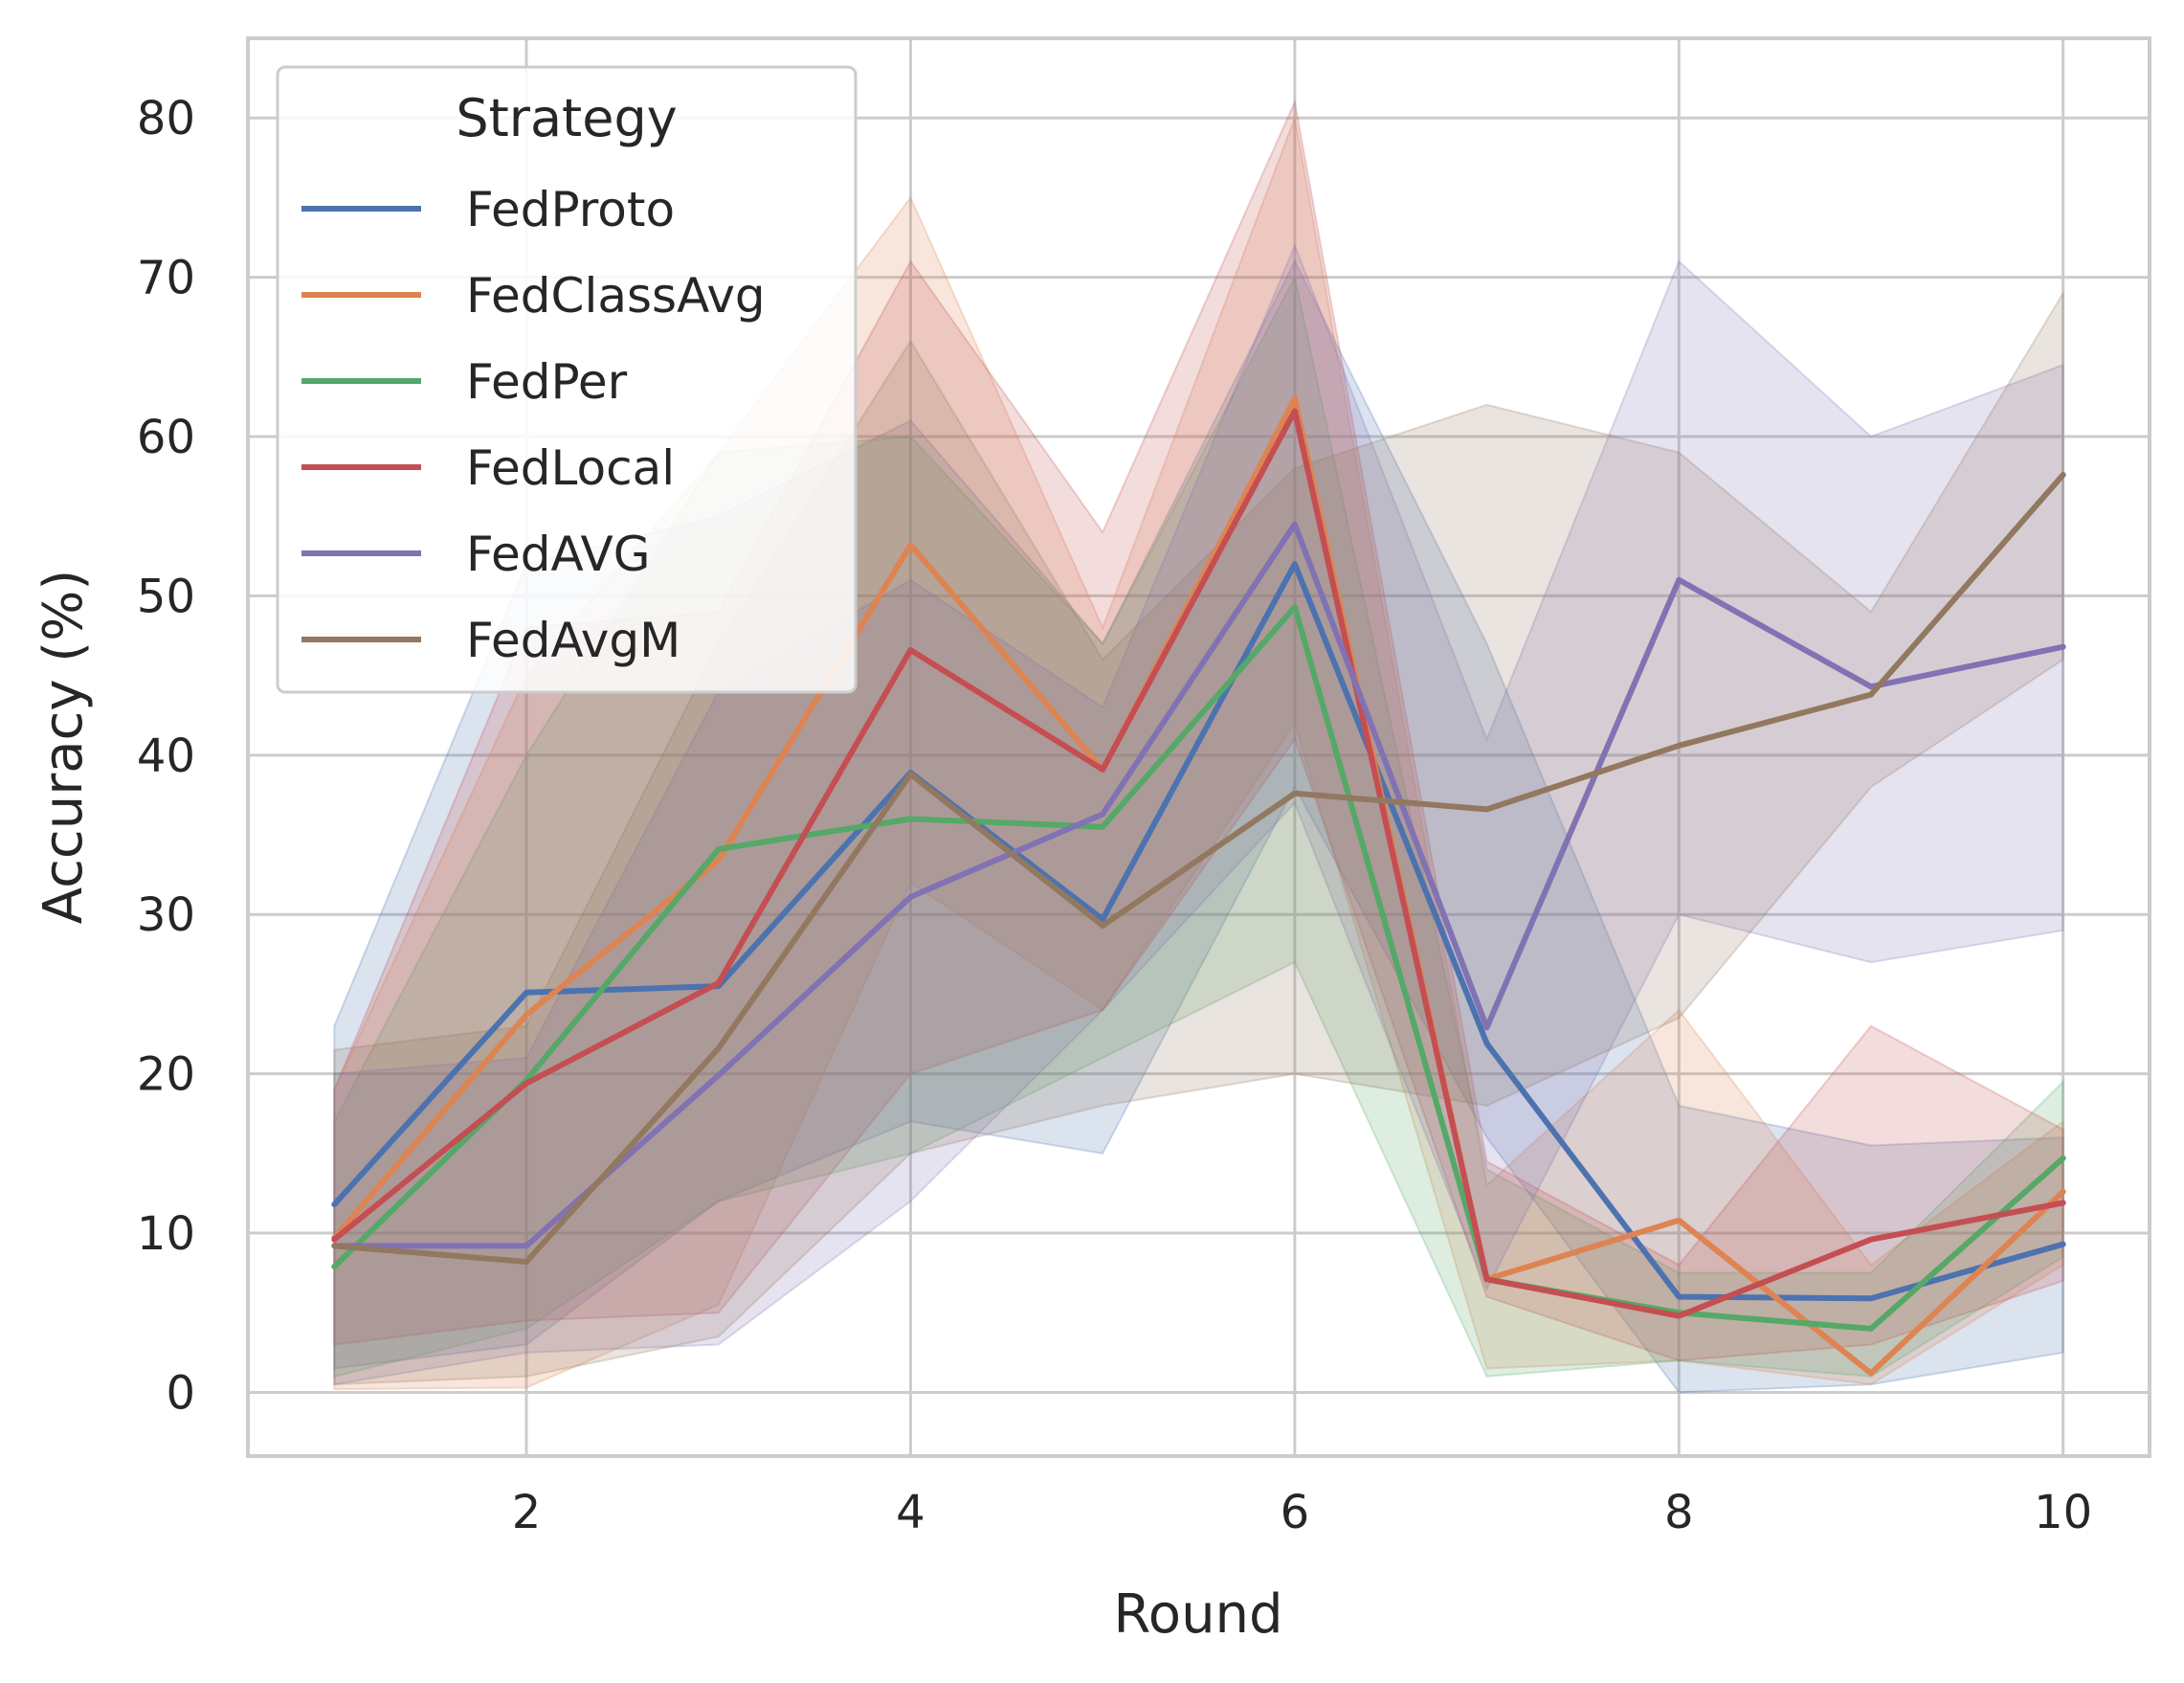  What do you see at coordinates (911, 1513) in the screenshot?
I see `x-tick-label: 4` at bounding box center [911, 1513].